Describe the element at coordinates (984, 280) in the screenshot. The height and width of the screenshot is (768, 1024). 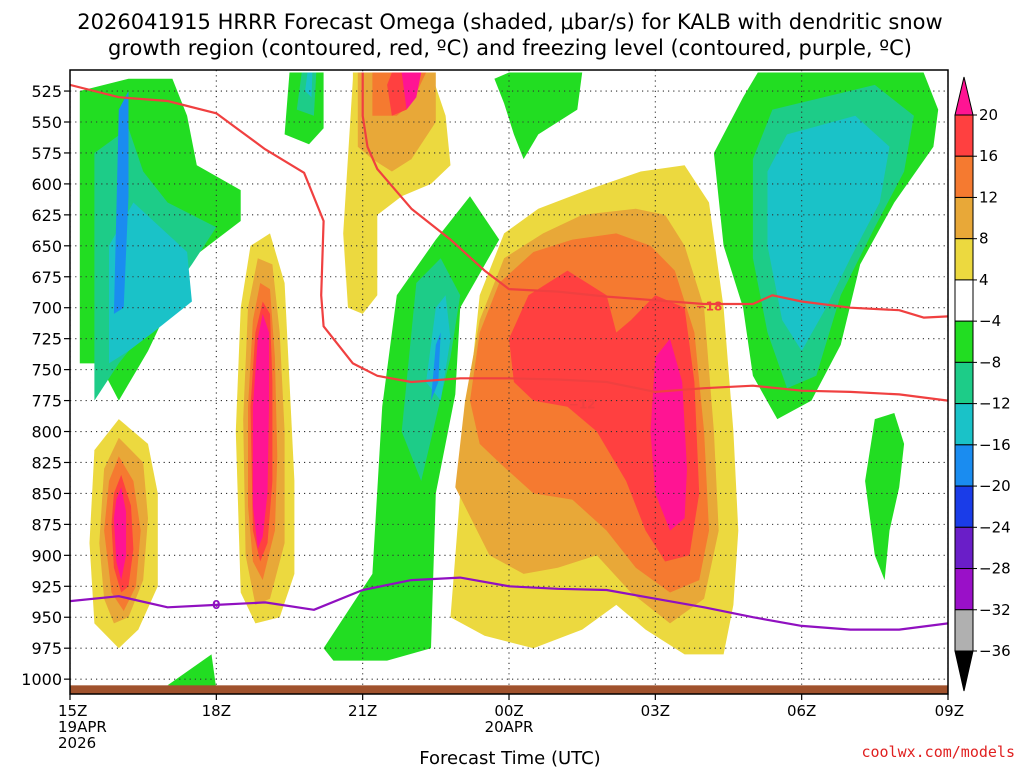
I see `colorbar-label-4: 4` at that location.